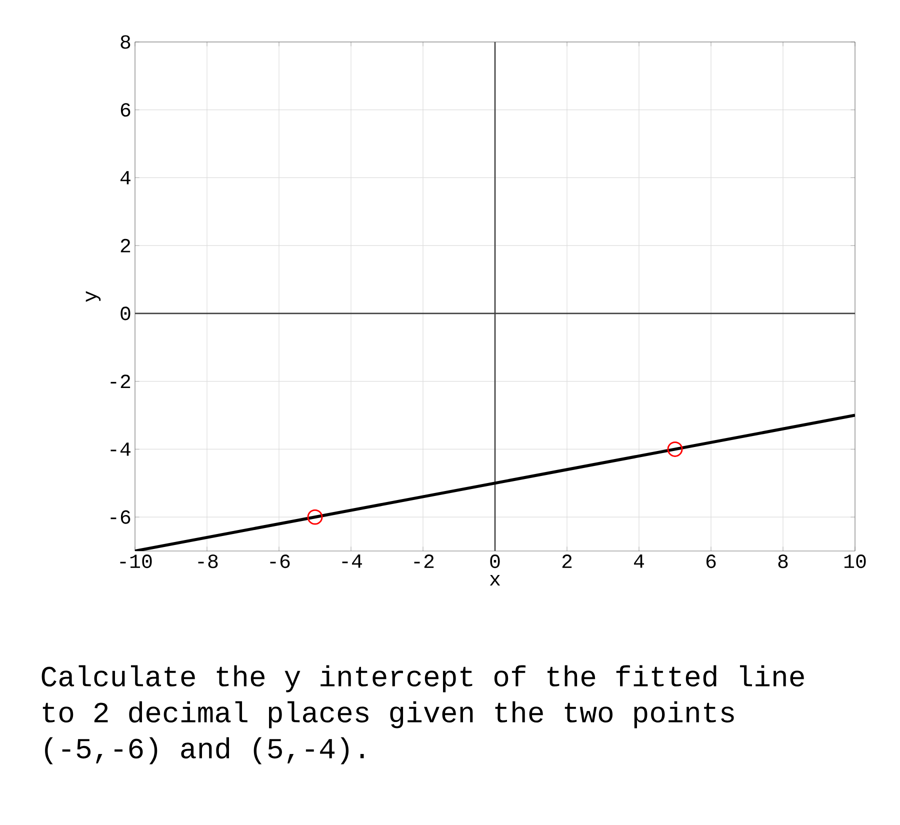 This screenshot has height=825, width=900. What do you see at coordinates (125, 42) in the screenshot?
I see `y-tick-label: 8` at bounding box center [125, 42].